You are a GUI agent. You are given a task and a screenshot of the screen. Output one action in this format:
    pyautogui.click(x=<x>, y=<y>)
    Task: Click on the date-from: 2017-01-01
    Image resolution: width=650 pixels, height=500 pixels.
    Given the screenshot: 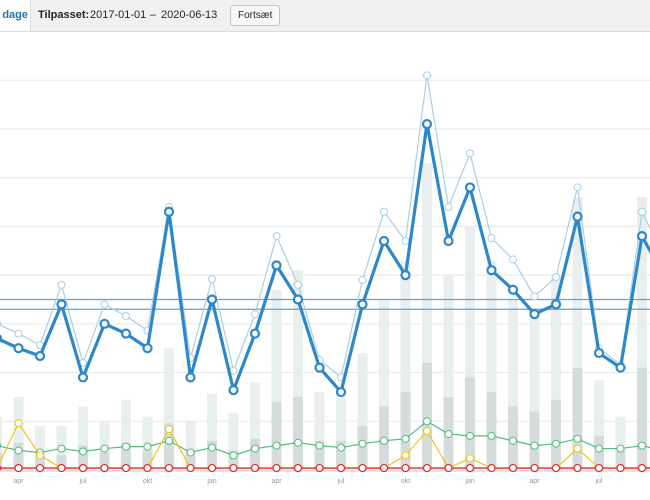 What is the action you would take?
    pyautogui.click(x=118, y=15)
    